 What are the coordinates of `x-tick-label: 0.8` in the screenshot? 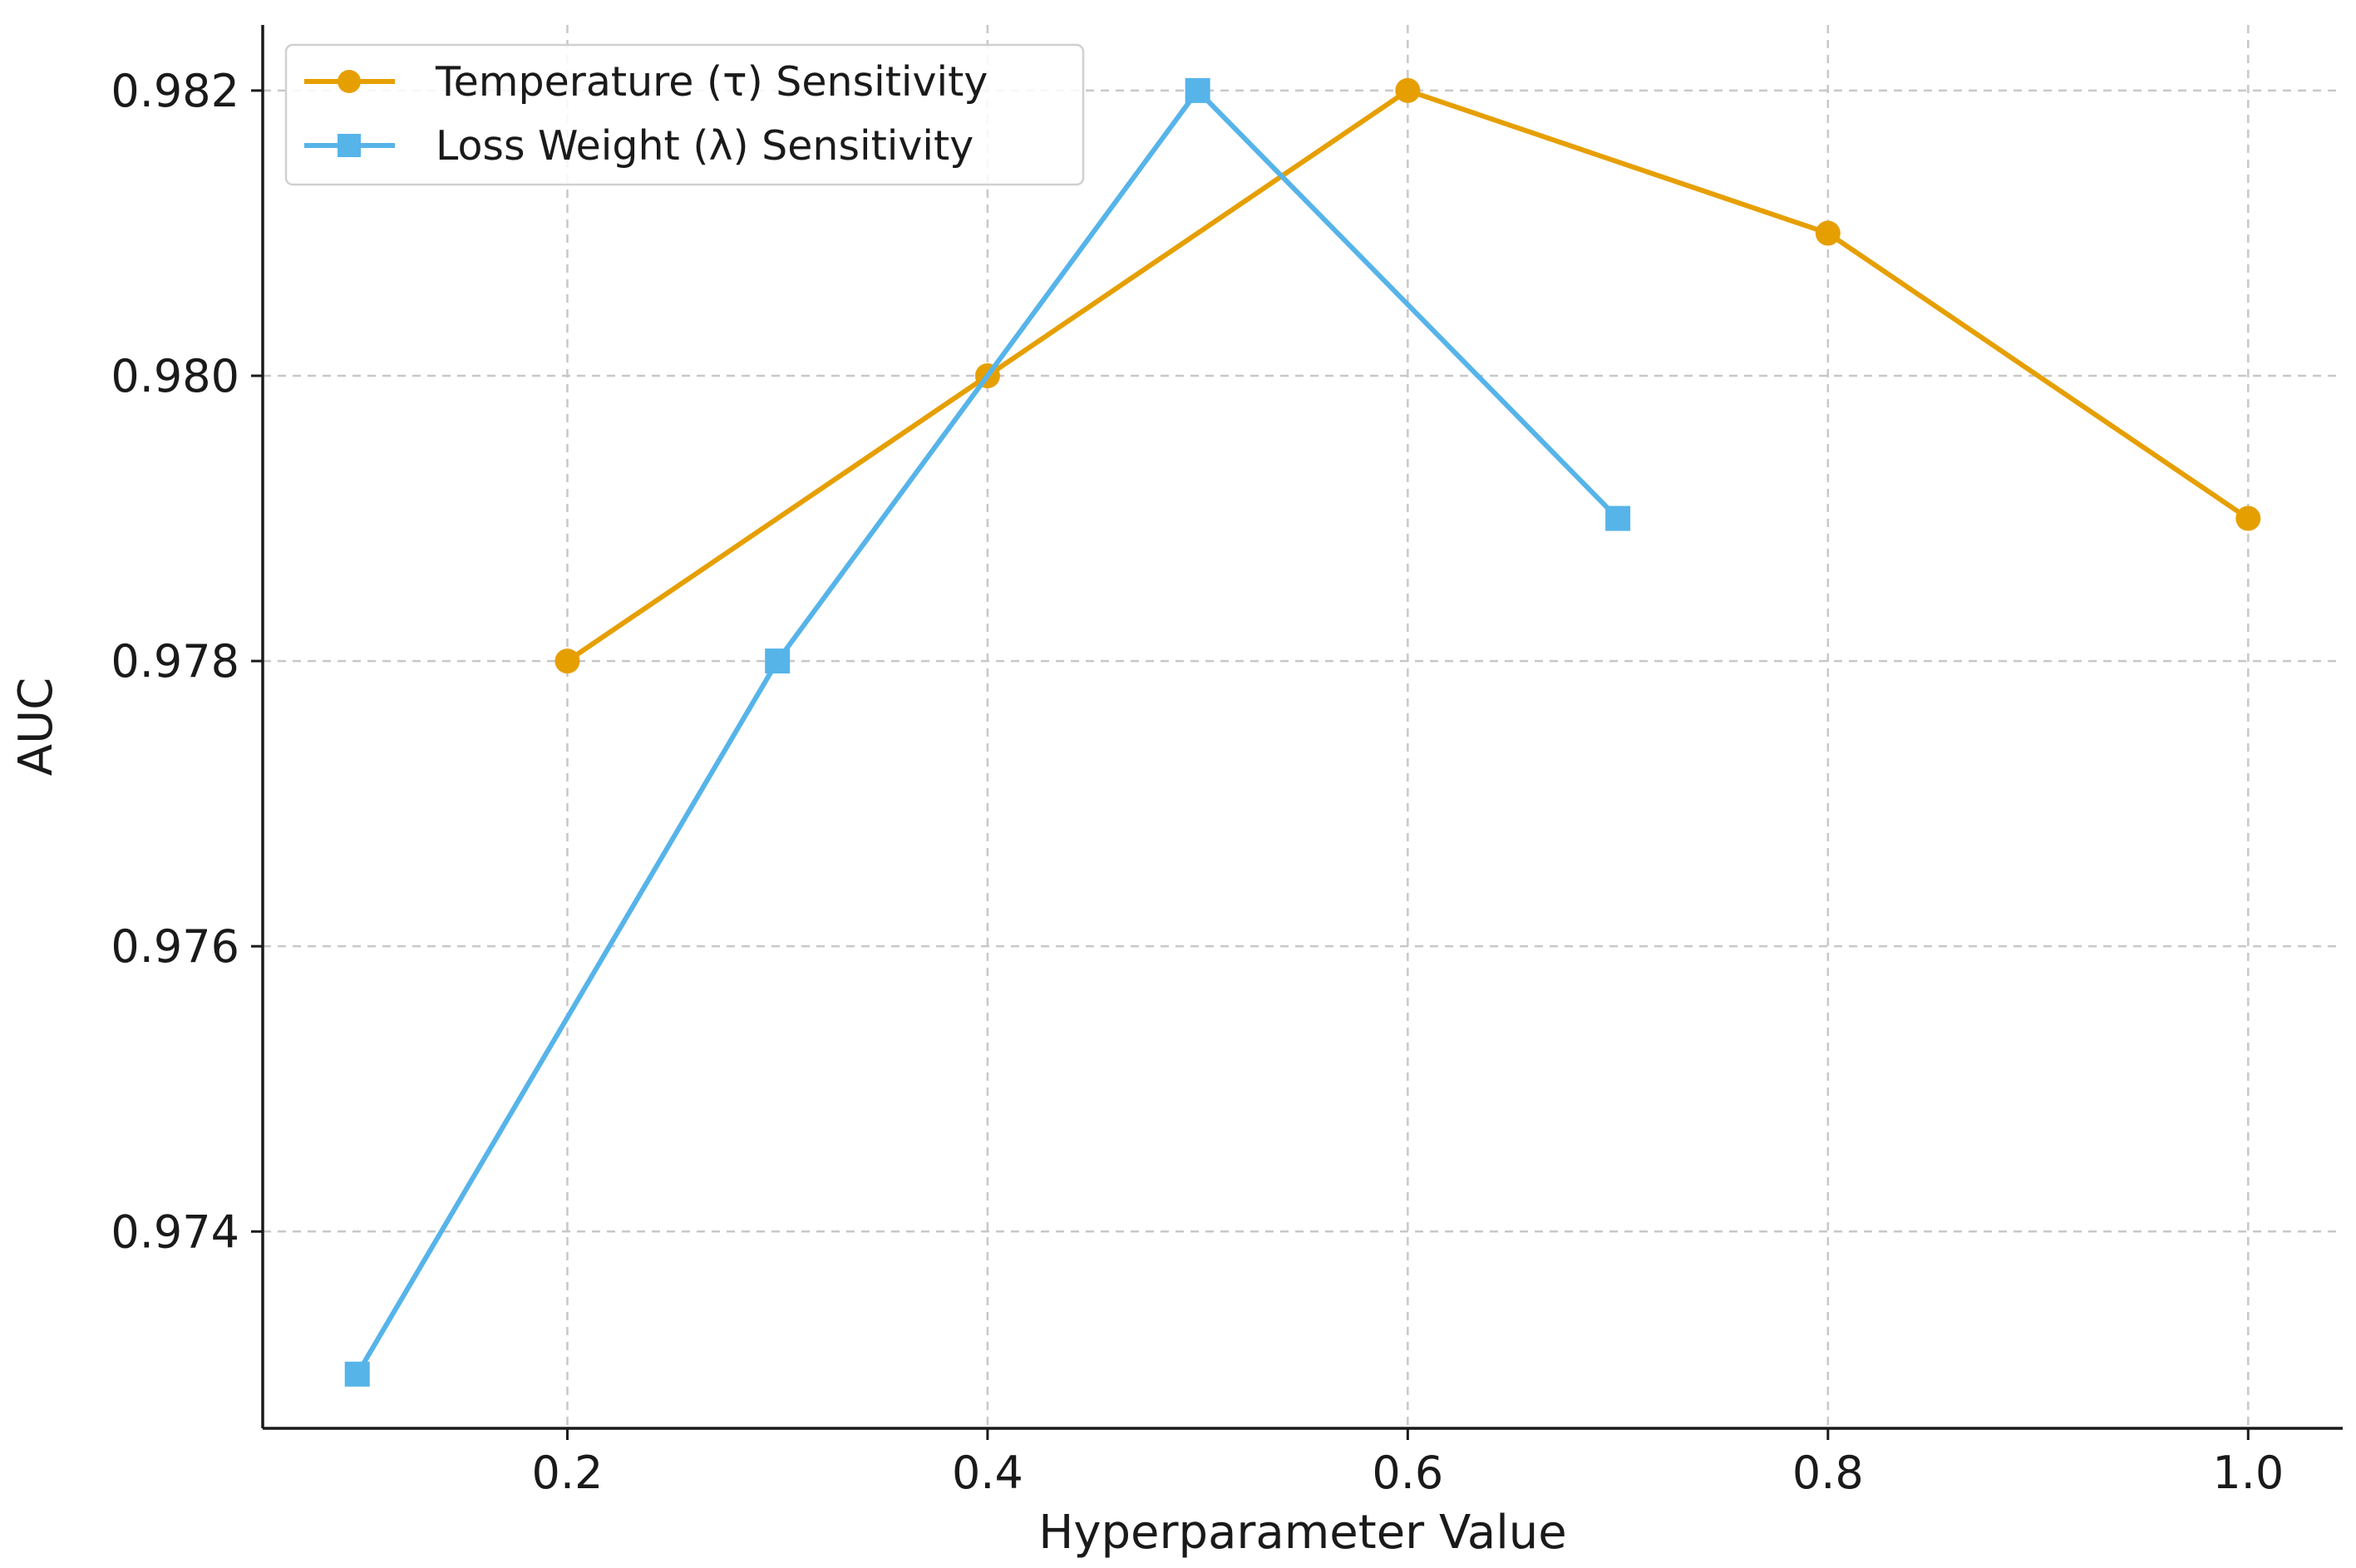 It's located at (1828, 1473).